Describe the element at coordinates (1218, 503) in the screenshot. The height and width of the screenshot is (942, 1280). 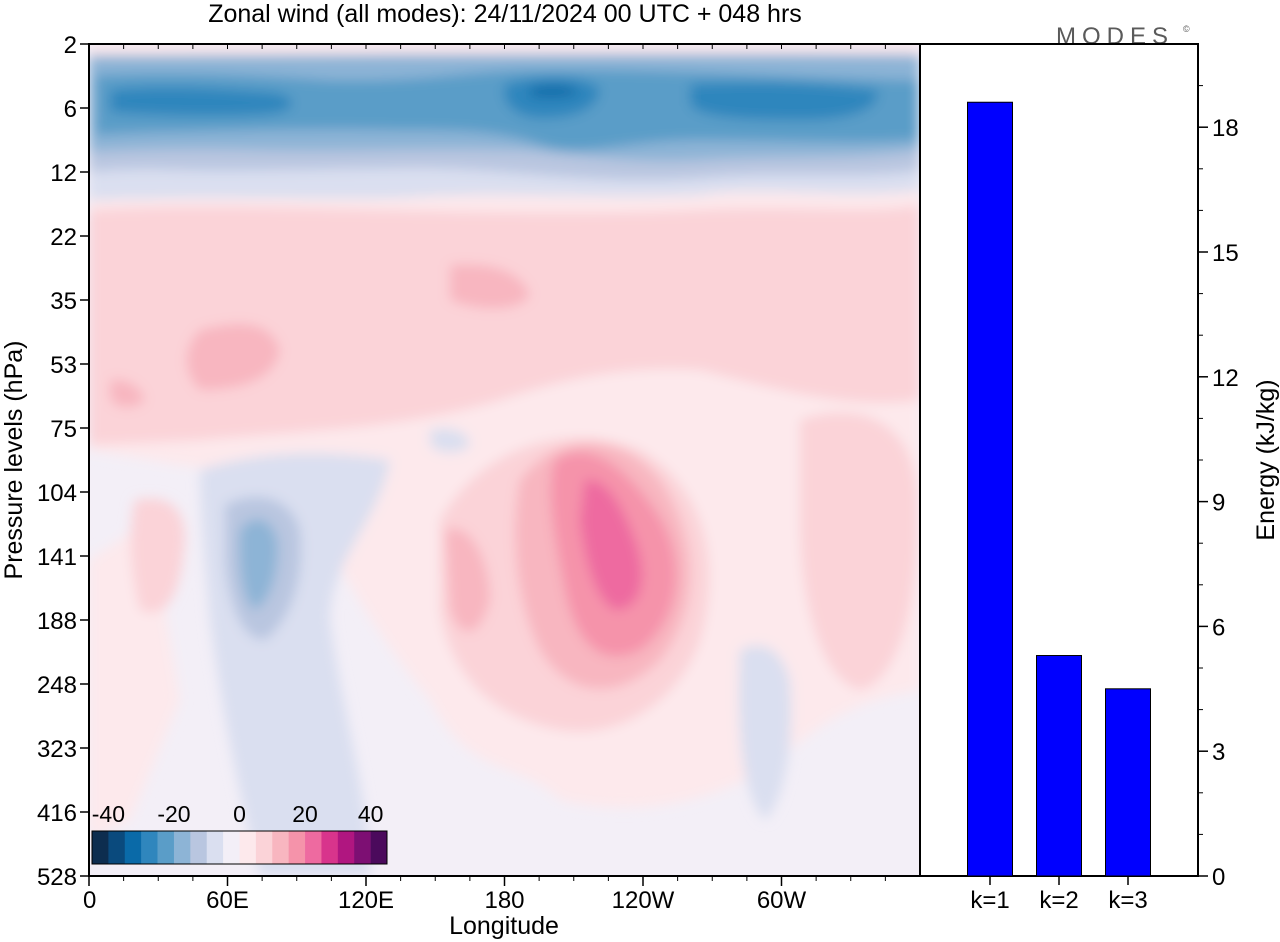
I see `energy-tick-label: 9` at that location.